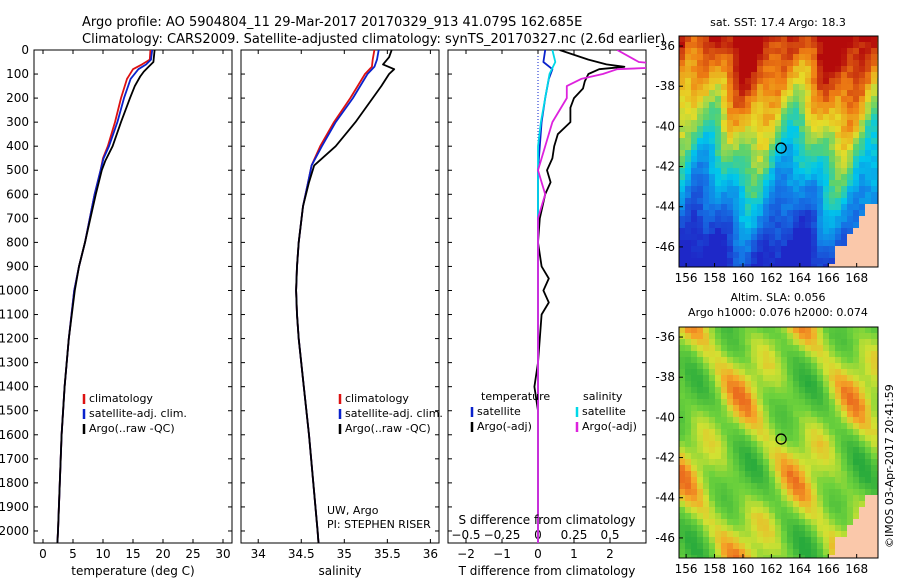  Describe the element at coordinates (714, 278) in the screenshot. I see `map-lon-label: 158` at that location.